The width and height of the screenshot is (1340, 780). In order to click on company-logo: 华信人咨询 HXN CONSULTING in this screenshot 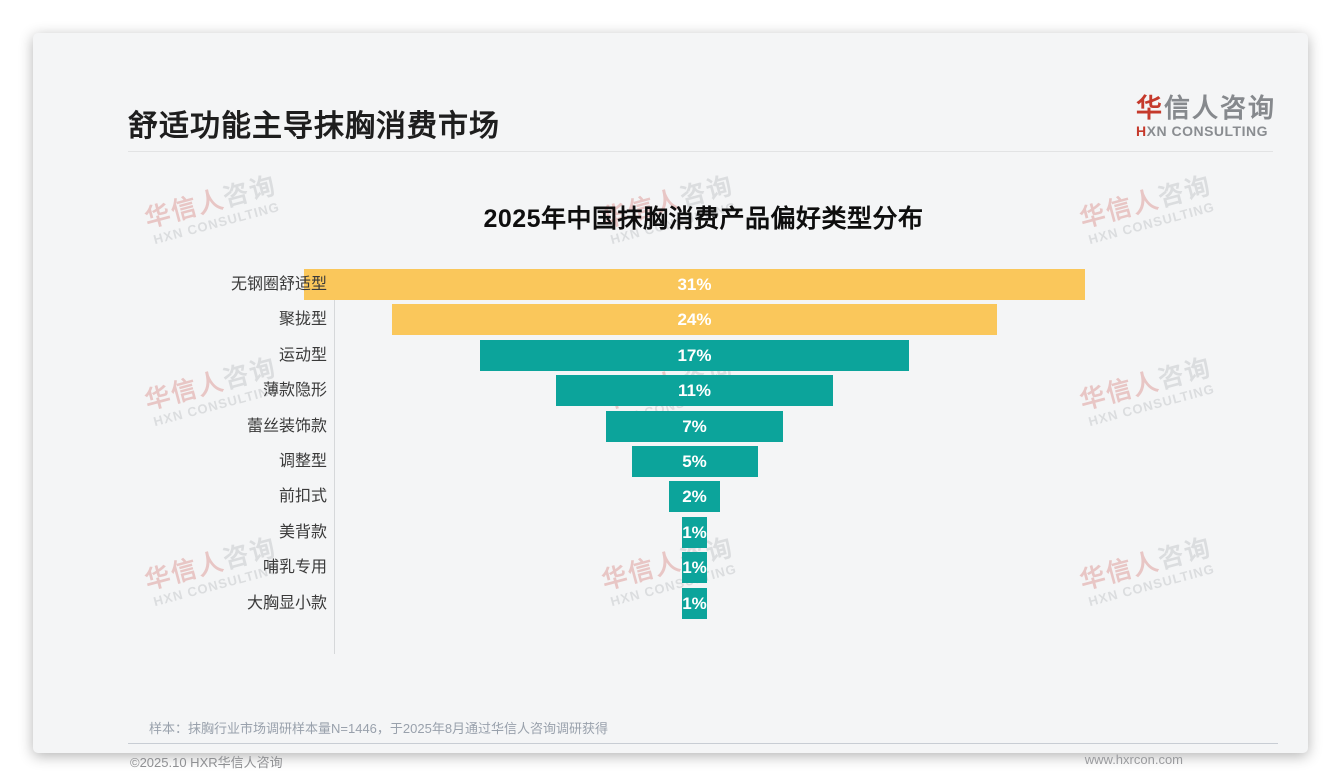, I will do `click(1206, 116)`.